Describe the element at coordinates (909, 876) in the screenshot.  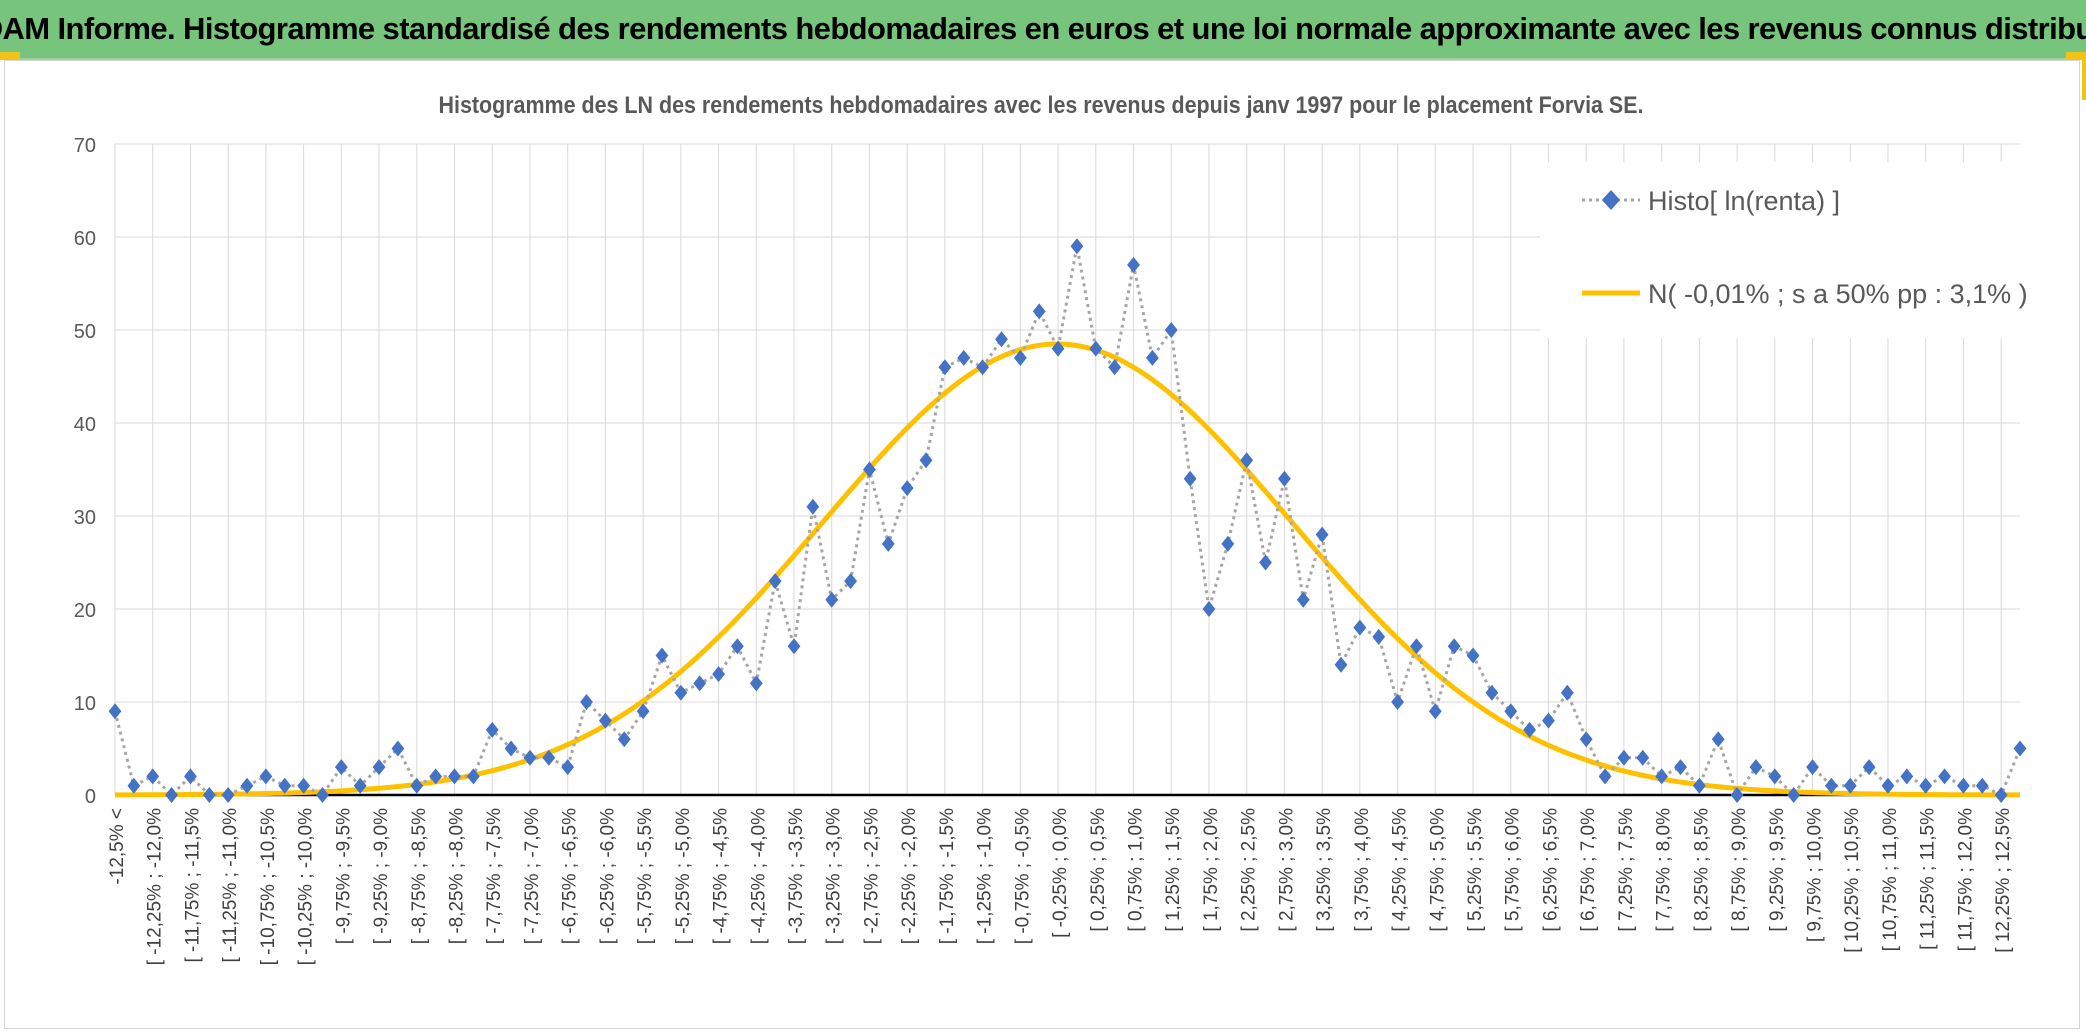
I see `x-tick-label: [ -2,25% ; -2,0%` at that location.